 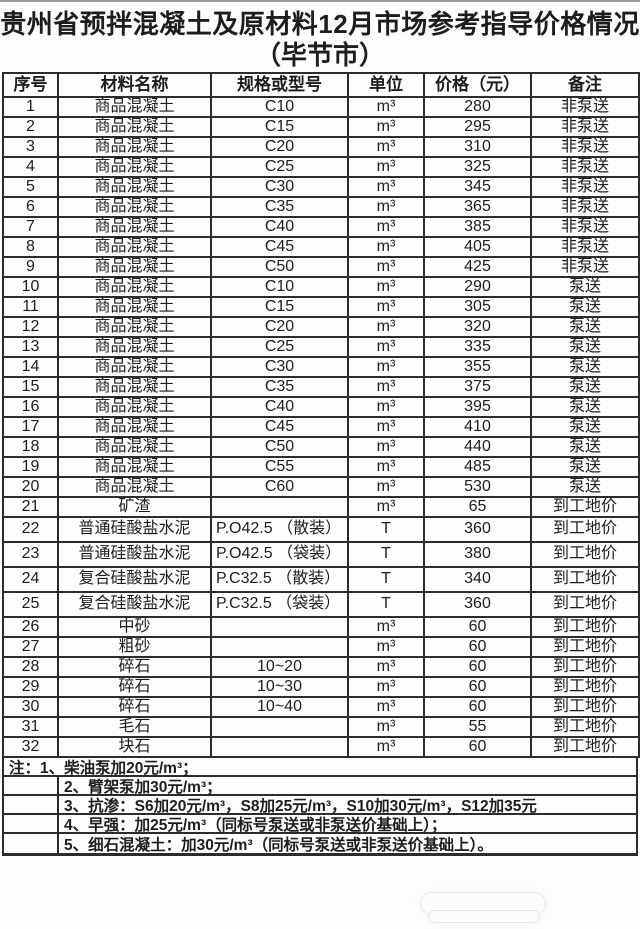 I want to click on table-row: 5 商品混凝土 C30 m³ 345 非泵送, so click(x=321, y=187).